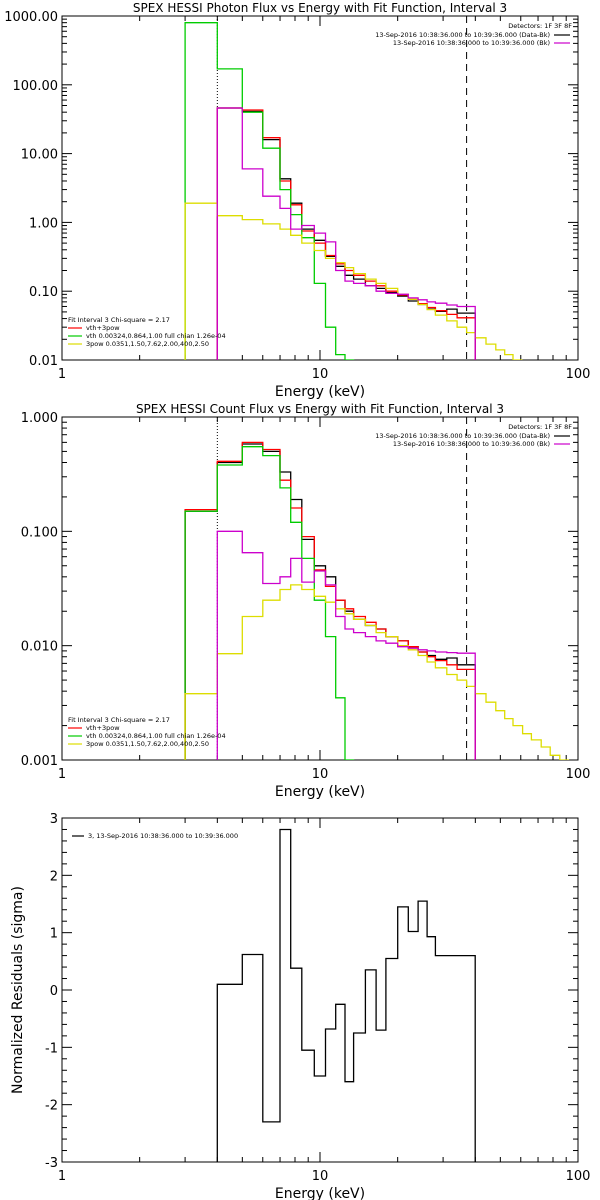  What do you see at coordinates (39, 532) in the screenshot?
I see `y-tick-label: 0.100` at bounding box center [39, 532].